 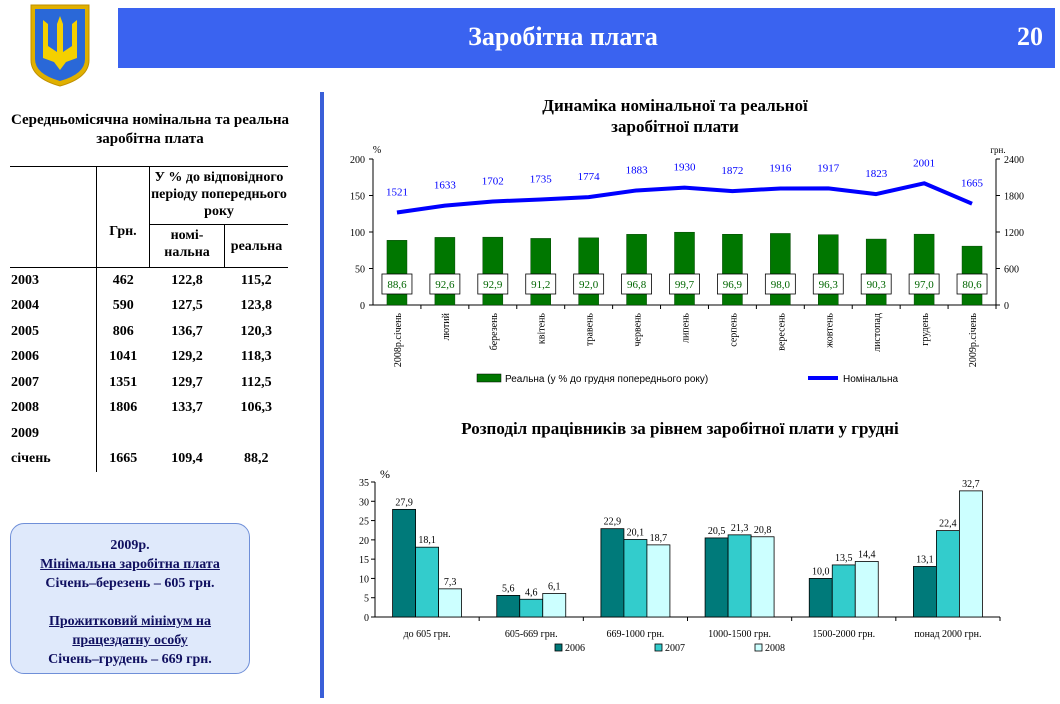 I want to click on real-bar-label: 96,9, so click(x=733, y=285).